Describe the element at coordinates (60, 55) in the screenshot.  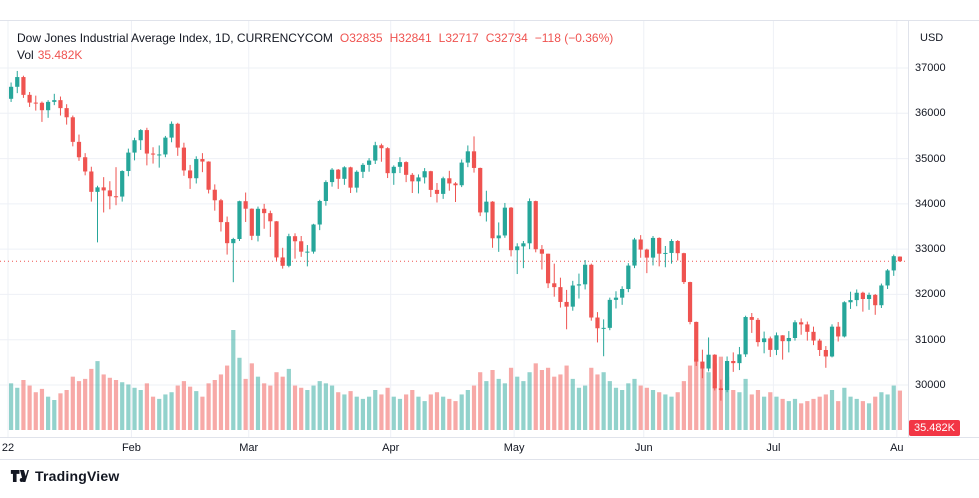
I see `volume-value: 35.482K` at that location.